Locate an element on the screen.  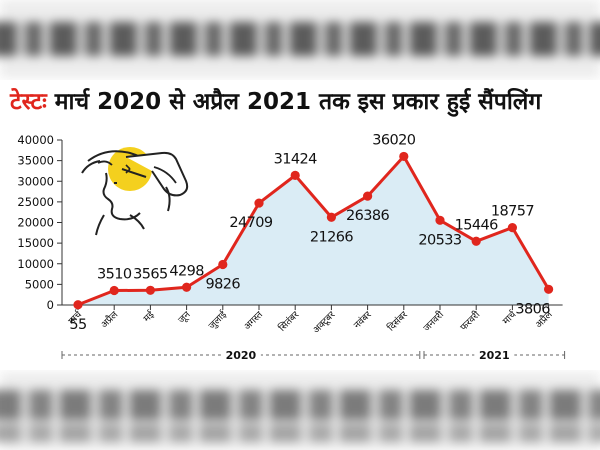
x-tick-label: अगस्त is located at coordinates (254, 321).